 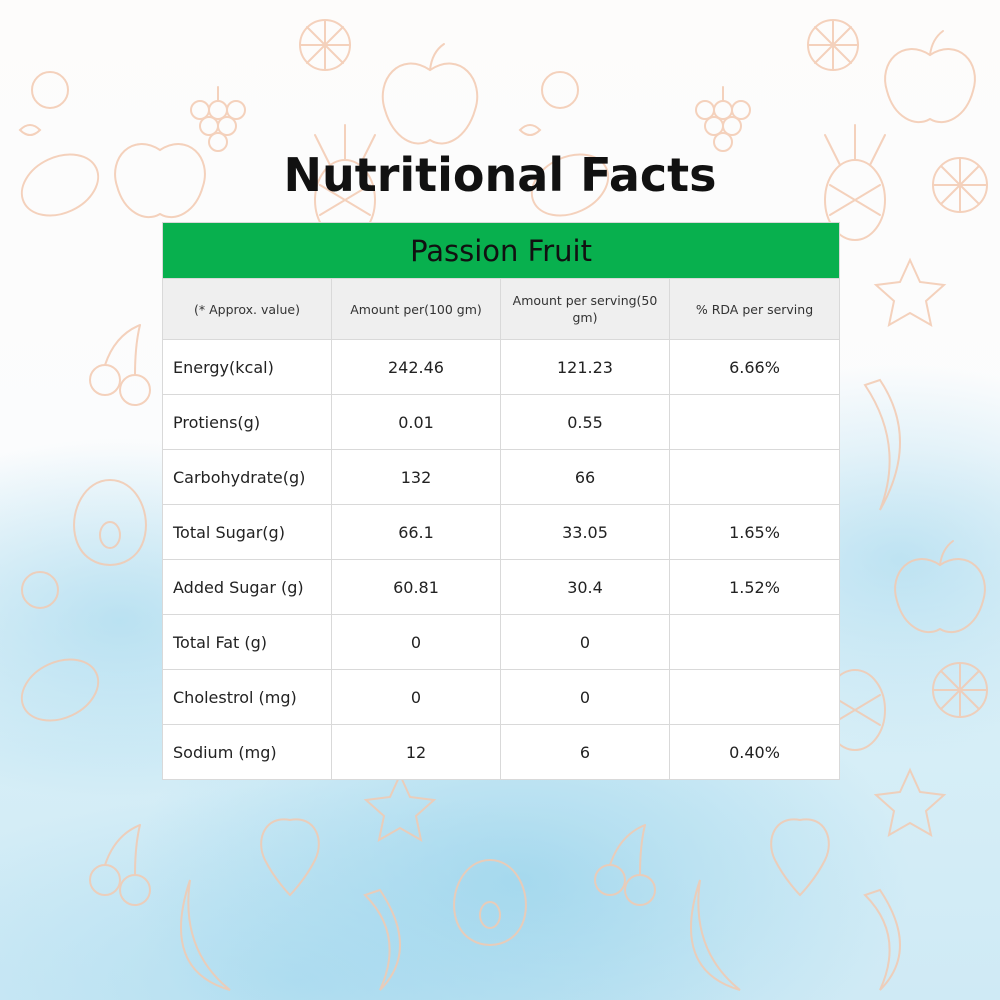 What do you see at coordinates (416, 476) in the screenshot?
I see `amount-per-100-cell: 132` at bounding box center [416, 476].